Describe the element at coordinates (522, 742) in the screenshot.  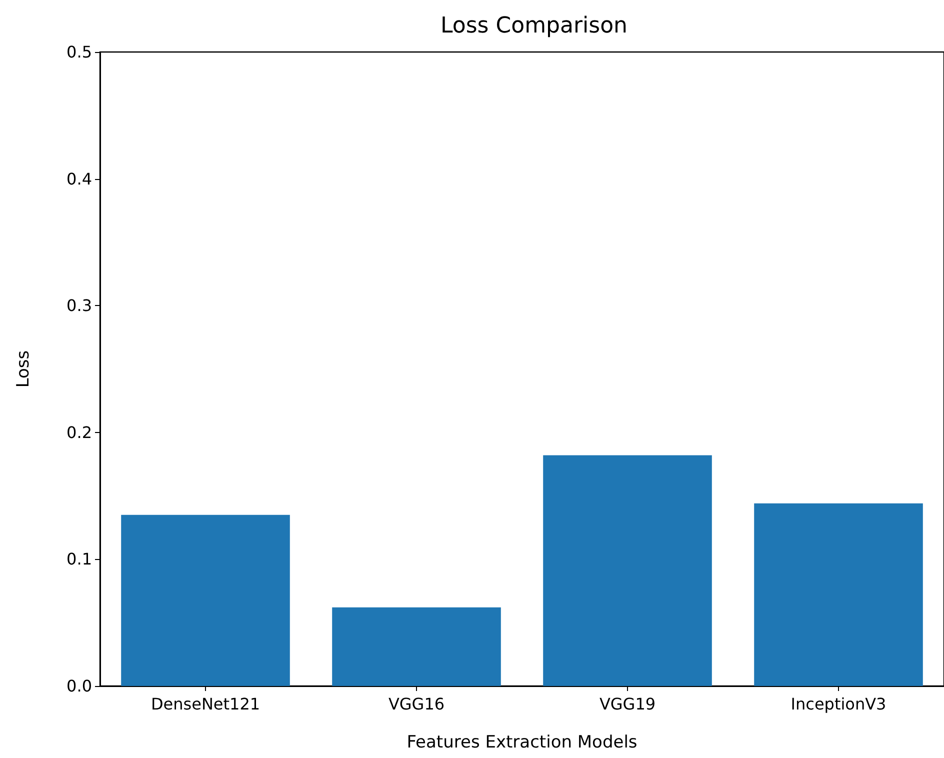
I see `x-axis-title: Features Extraction Models` at that location.